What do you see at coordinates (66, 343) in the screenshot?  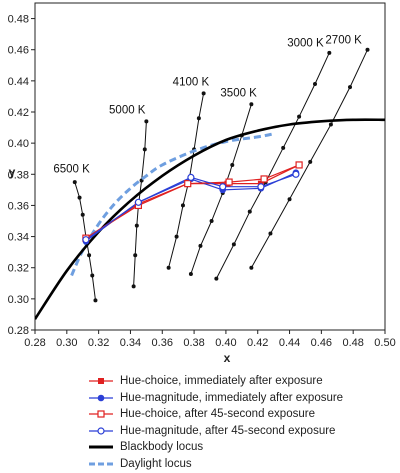 I see `x-tick-label: 0.30` at bounding box center [66, 343].